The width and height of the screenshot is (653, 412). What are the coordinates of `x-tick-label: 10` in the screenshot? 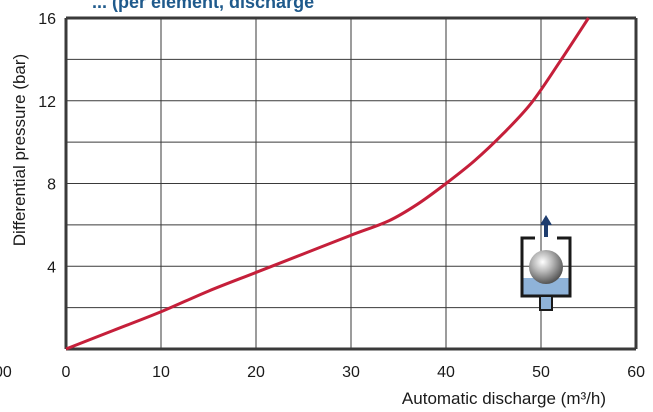 It's located at (161, 372).